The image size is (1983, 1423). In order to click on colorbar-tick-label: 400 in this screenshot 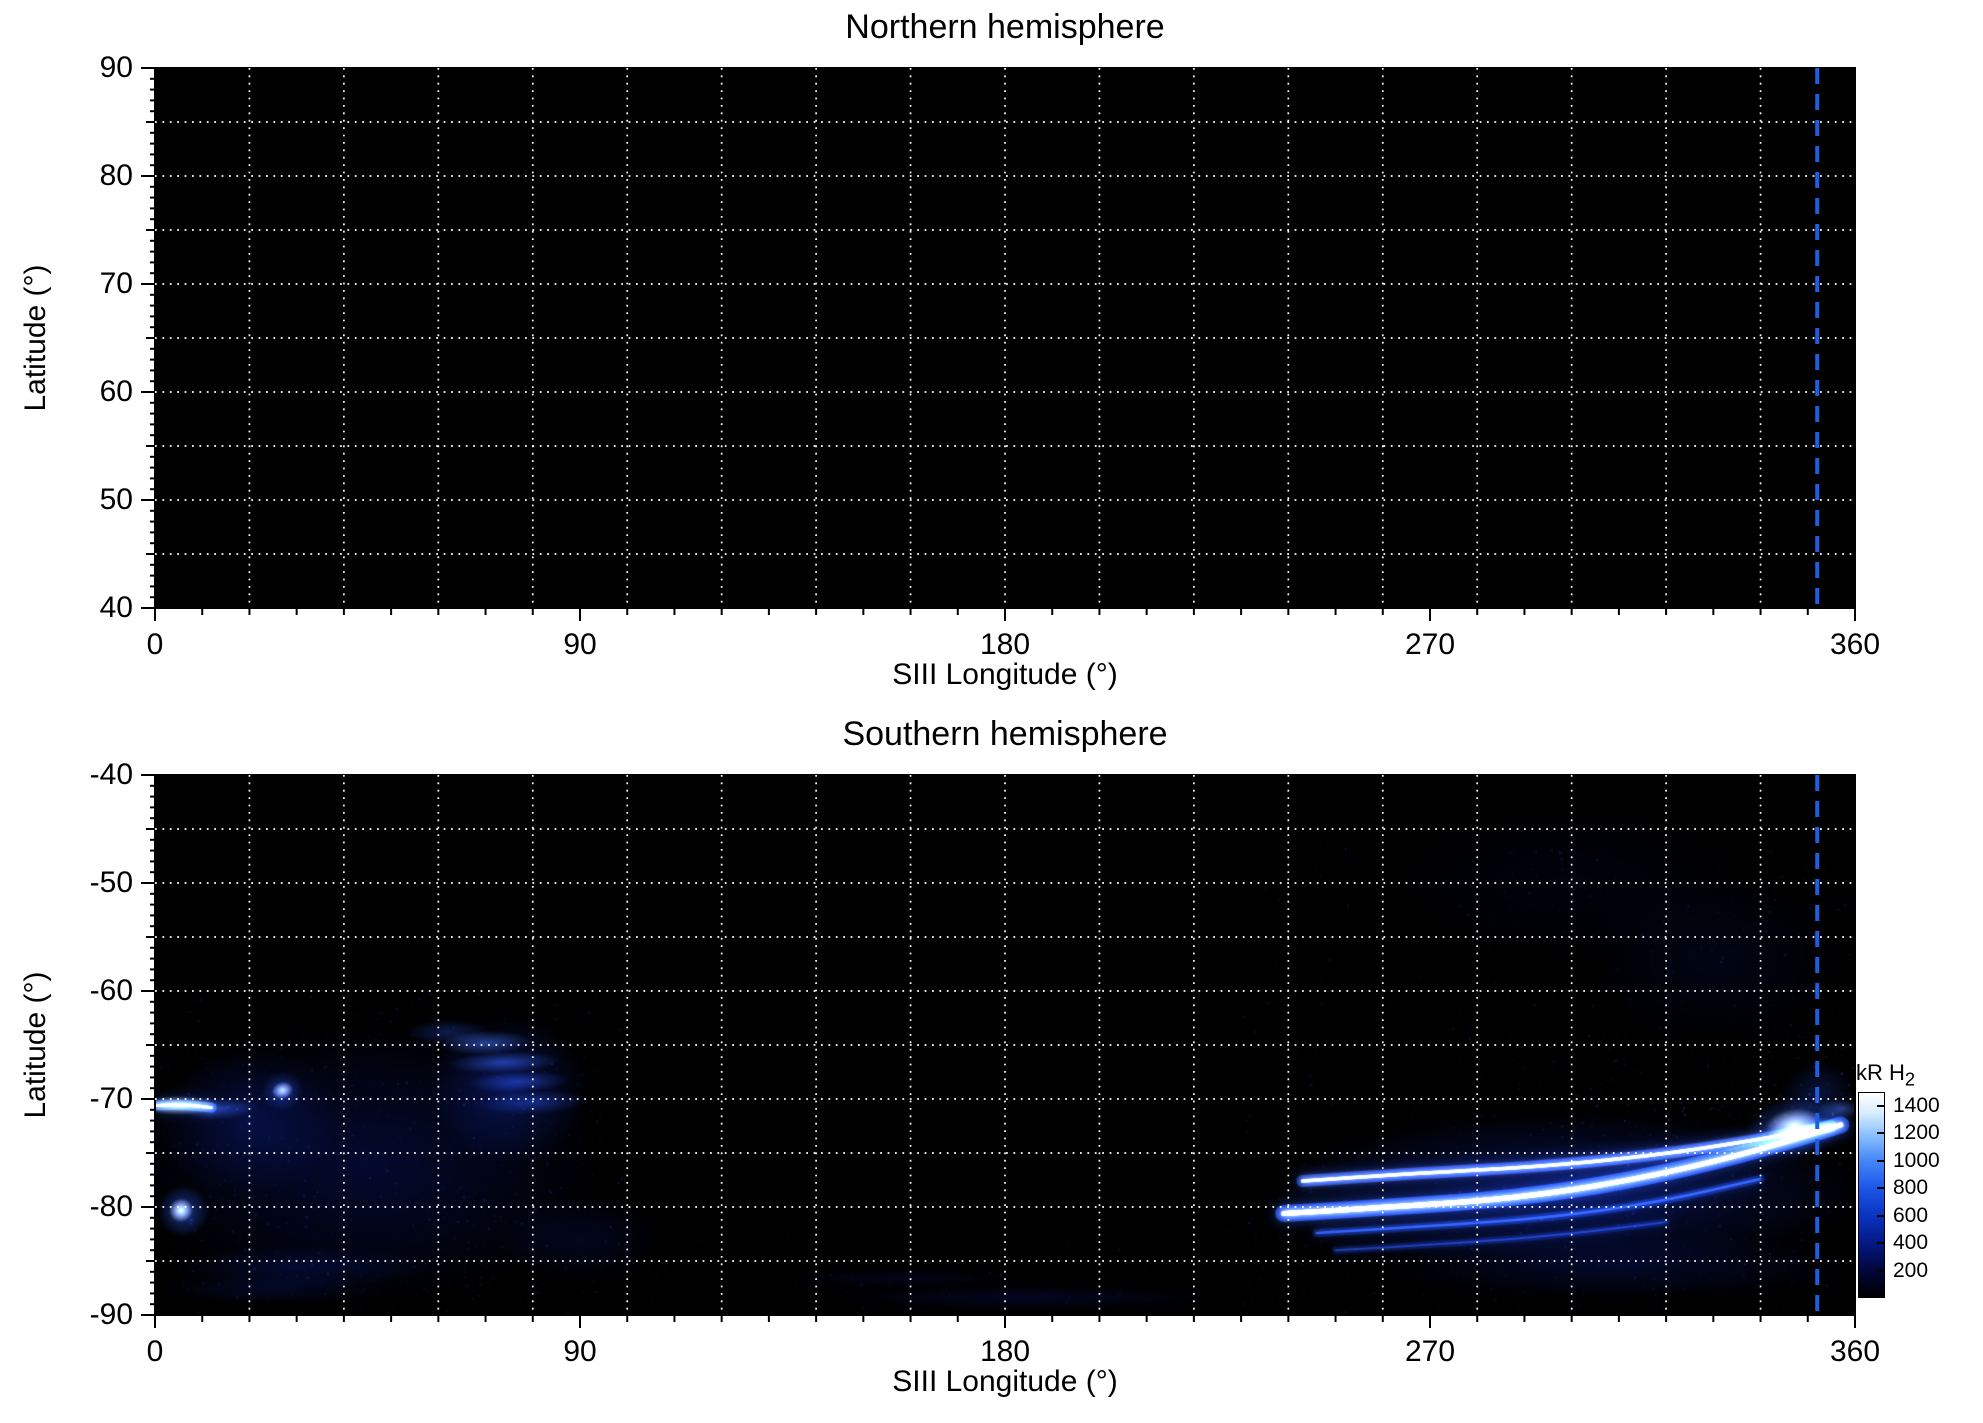, I will do `click(1911, 1243)`.